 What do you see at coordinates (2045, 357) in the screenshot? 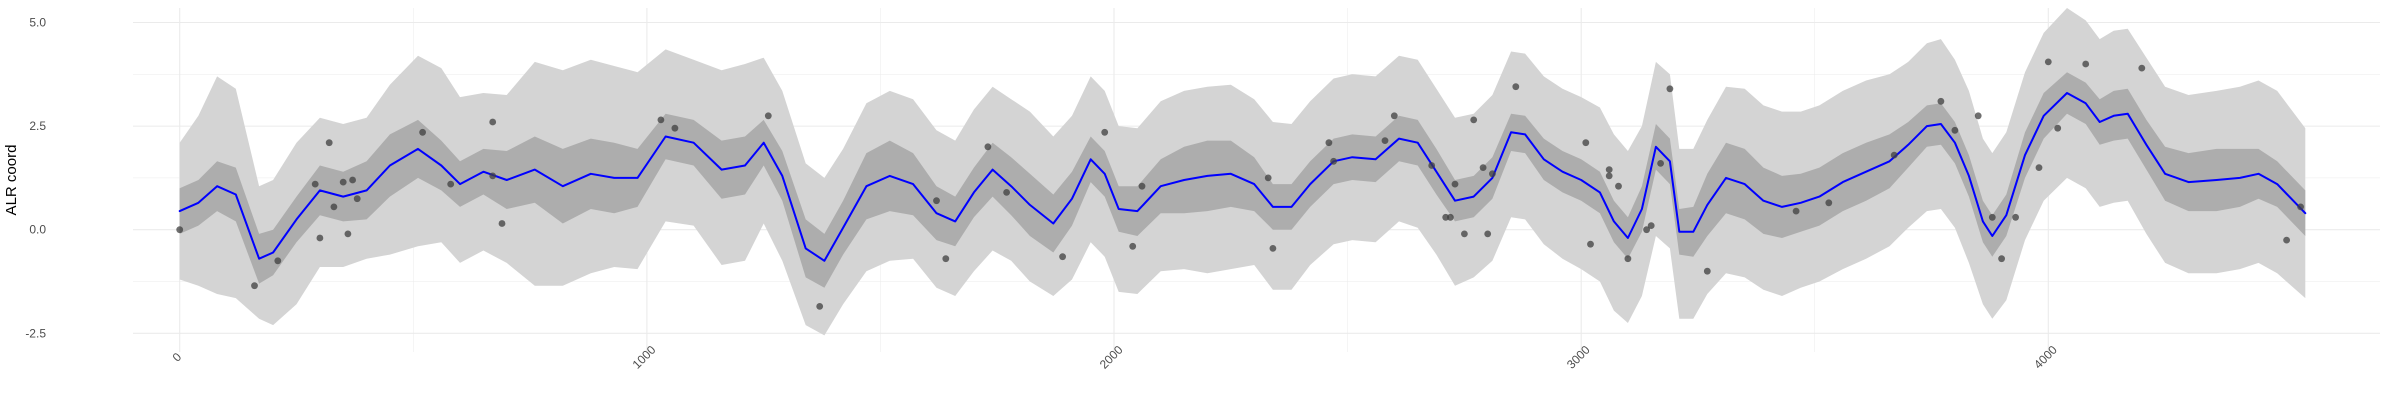
I see `x-tick-label: 4000` at bounding box center [2045, 357].